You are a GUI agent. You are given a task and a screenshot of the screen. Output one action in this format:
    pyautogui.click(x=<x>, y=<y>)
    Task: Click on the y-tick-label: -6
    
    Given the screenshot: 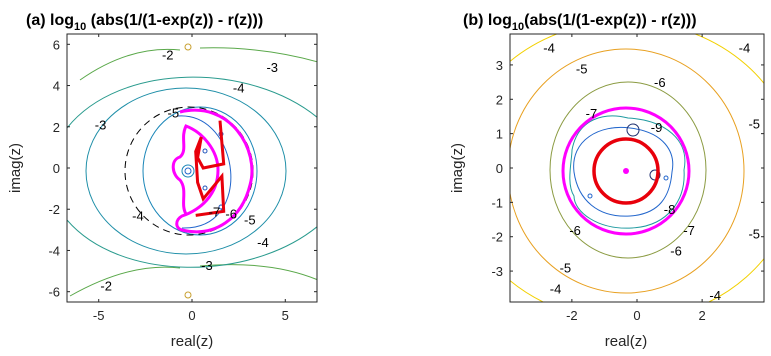 What is the action you would take?
    pyautogui.click(x=54, y=292)
    